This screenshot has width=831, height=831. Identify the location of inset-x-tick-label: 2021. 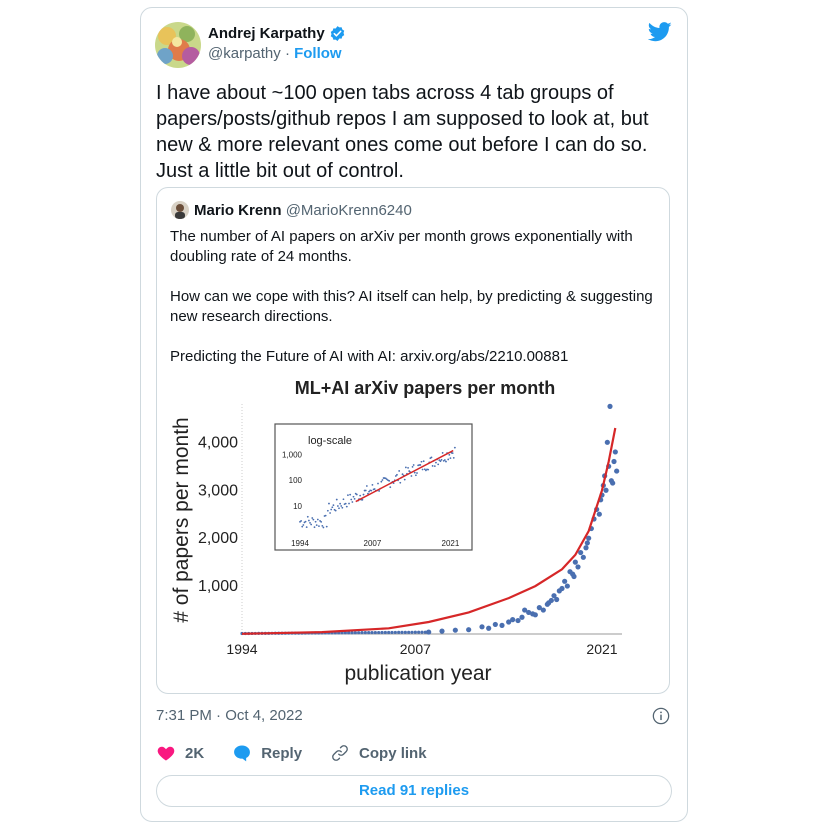
(451, 543).